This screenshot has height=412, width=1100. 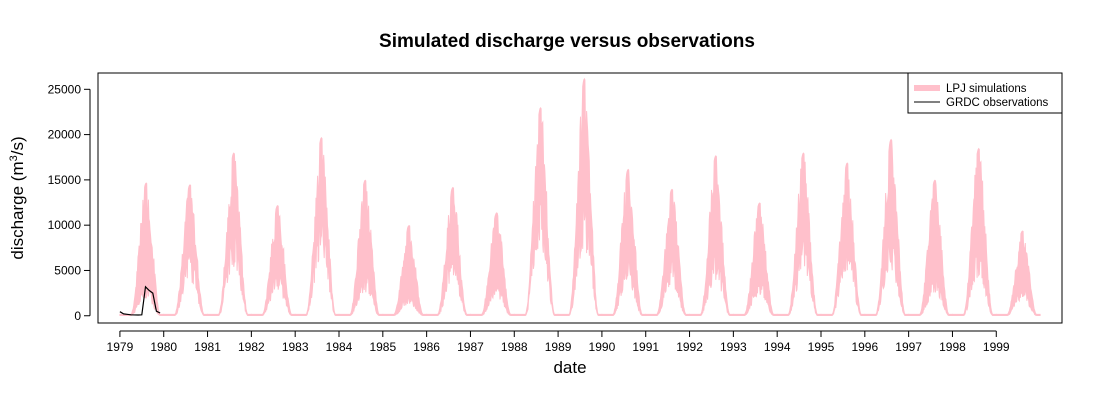 I want to click on x-tick-label: 1979, so click(x=120, y=347).